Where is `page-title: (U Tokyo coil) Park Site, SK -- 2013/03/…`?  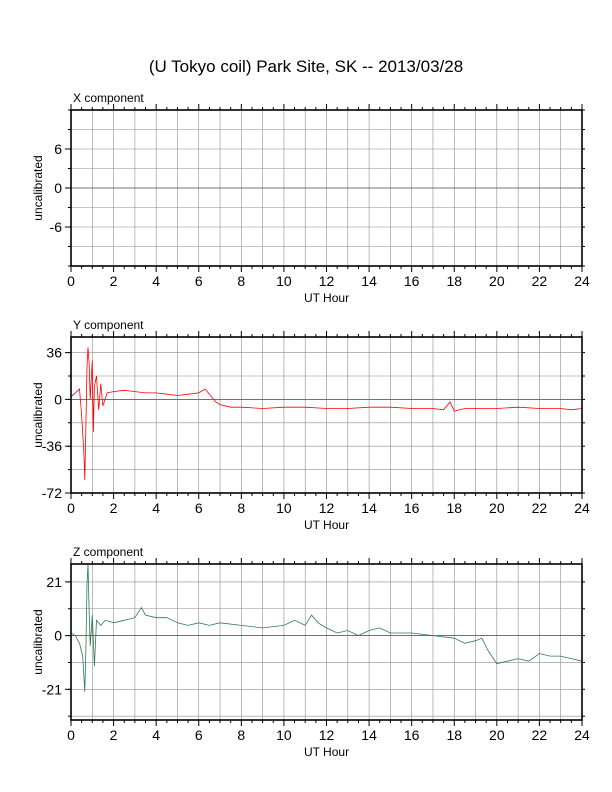
page-title: (U Tokyo coil) Park Site, SK -- 2013/03/… is located at coordinates (306, 66).